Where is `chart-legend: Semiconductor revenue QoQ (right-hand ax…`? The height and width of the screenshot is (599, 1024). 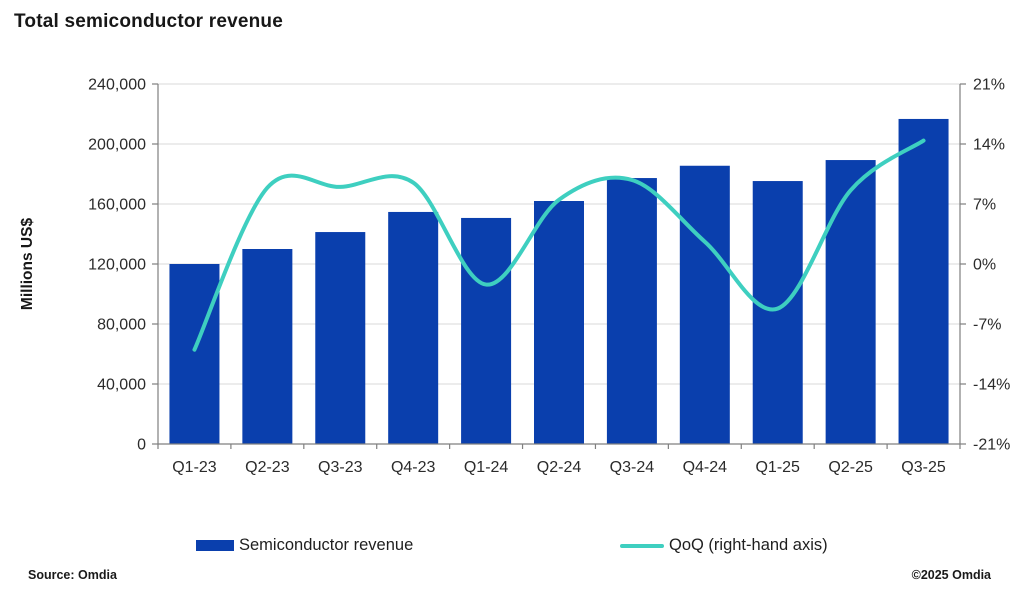 chart-legend: Semiconductor revenue QoQ (right-hand ax… is located at coordinates (512, 548).